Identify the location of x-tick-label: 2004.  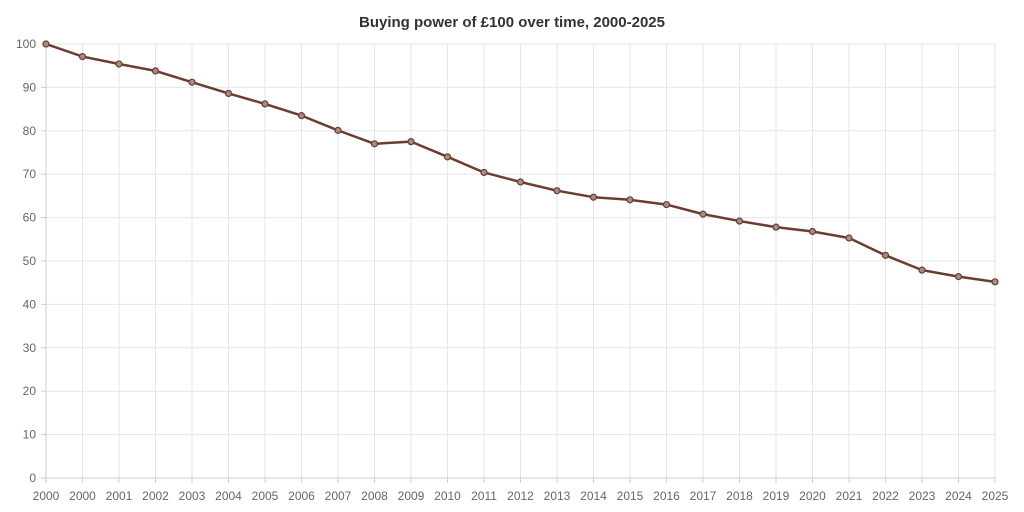
(228, 496).